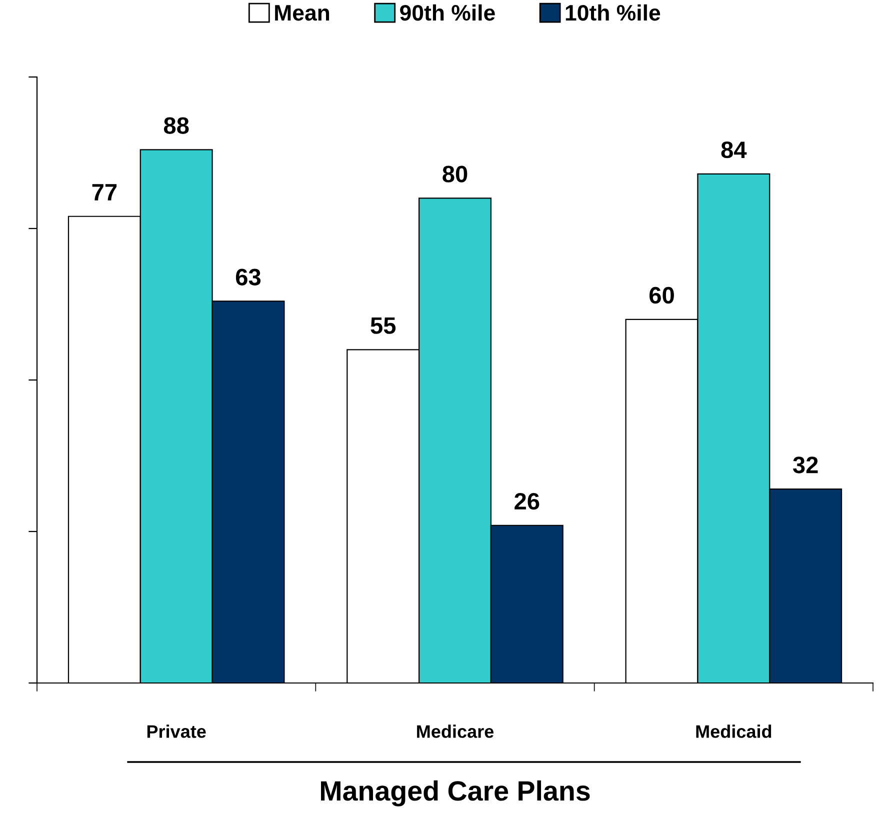  I want to click on legend-label: 90th %ile, so click(447, 12).